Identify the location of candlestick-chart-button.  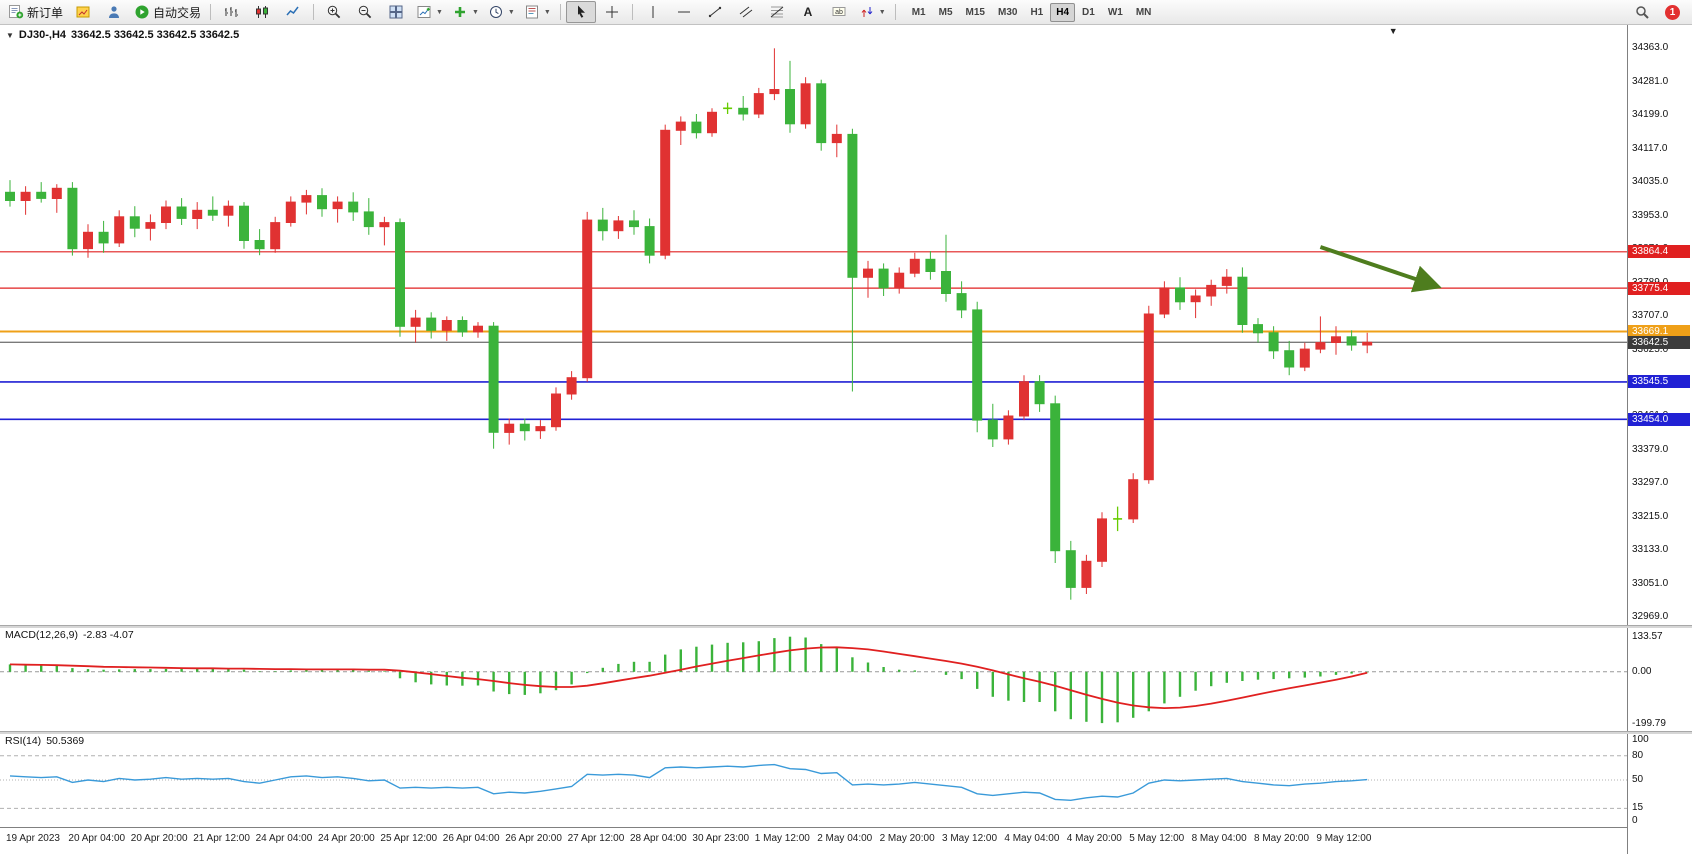
(262, 12).